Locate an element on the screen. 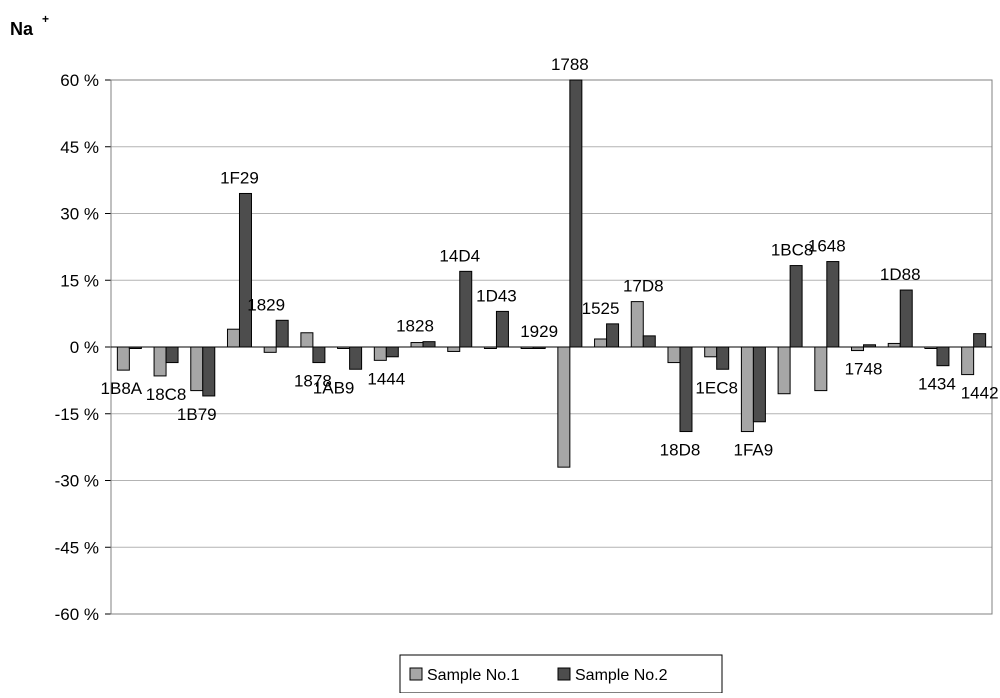 The height and width of the screenshot is (698, 1000). legend: Sample No.1 Sample No.2 is located at coordinates (561, 674).